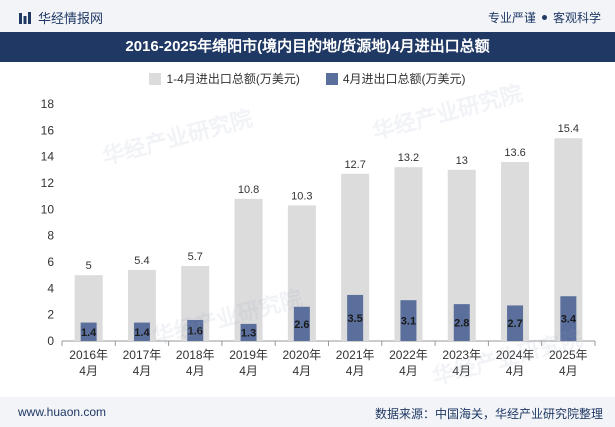 This screenshot has width=615, height=427. What do you see at coordinates (48, 209) in the screenshot?
I see `y-tick-label-5: 10` at bounding box center [48, 209].